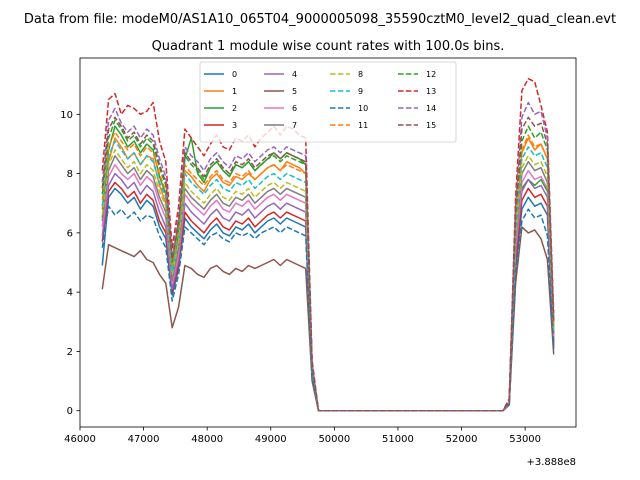  I want to click on legend-label-6: 6, so click(294, 108).